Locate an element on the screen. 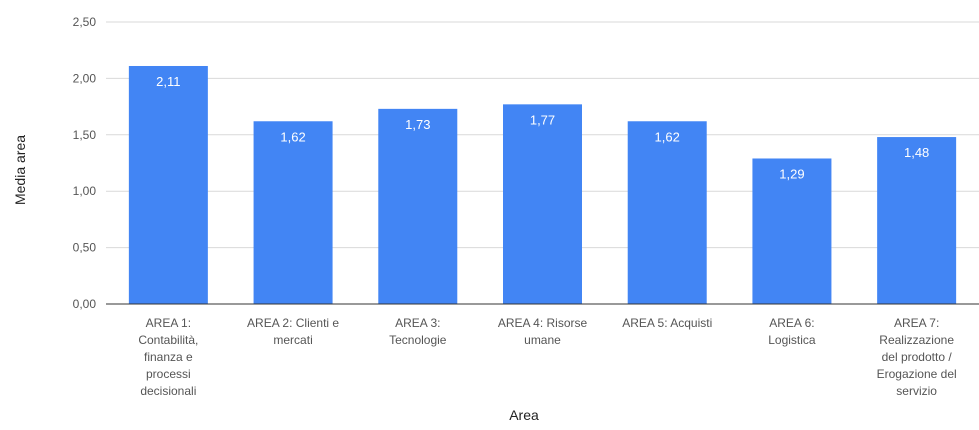 The height and width of the screenshot is (430, 979). x-tick-label: AREA 4: Risorse umane is located at coordinates (543, 331).